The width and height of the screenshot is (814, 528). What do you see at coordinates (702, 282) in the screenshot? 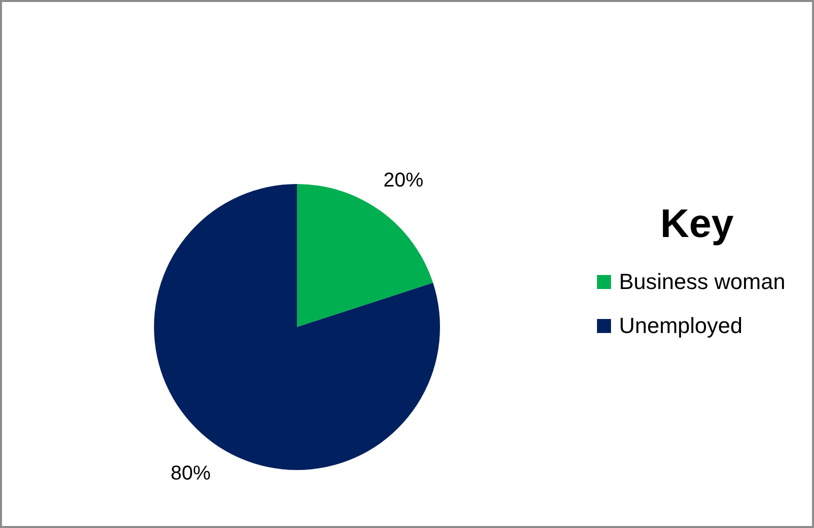
I see `legend-label: Business woman` at bounding box center [702, 282].